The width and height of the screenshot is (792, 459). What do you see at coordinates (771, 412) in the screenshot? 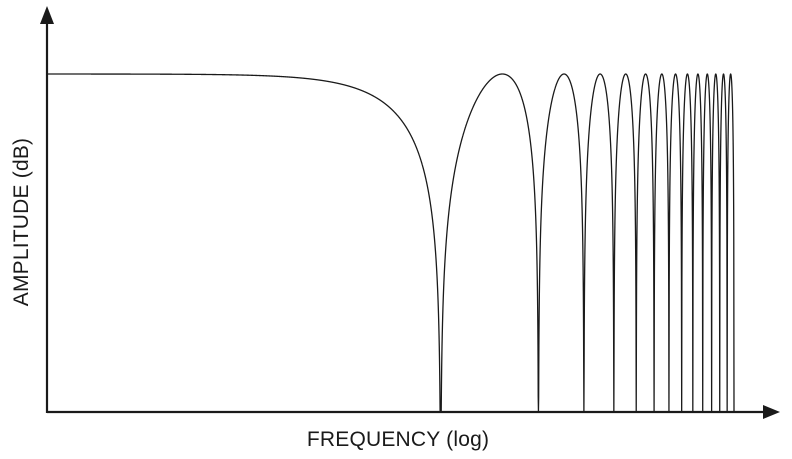
I see `x-axis-arrow` at bounding box center [771, 412].